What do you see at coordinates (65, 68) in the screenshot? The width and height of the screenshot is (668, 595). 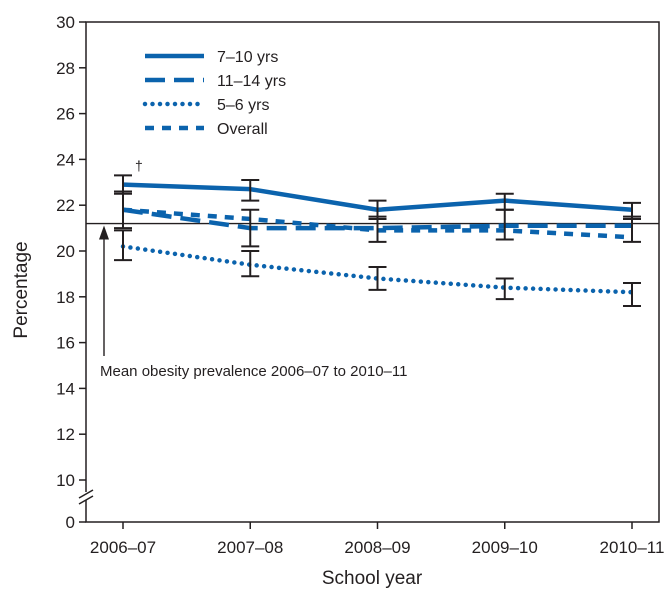 I see `y-tick-label: 28` at bounding box center [65, 68].